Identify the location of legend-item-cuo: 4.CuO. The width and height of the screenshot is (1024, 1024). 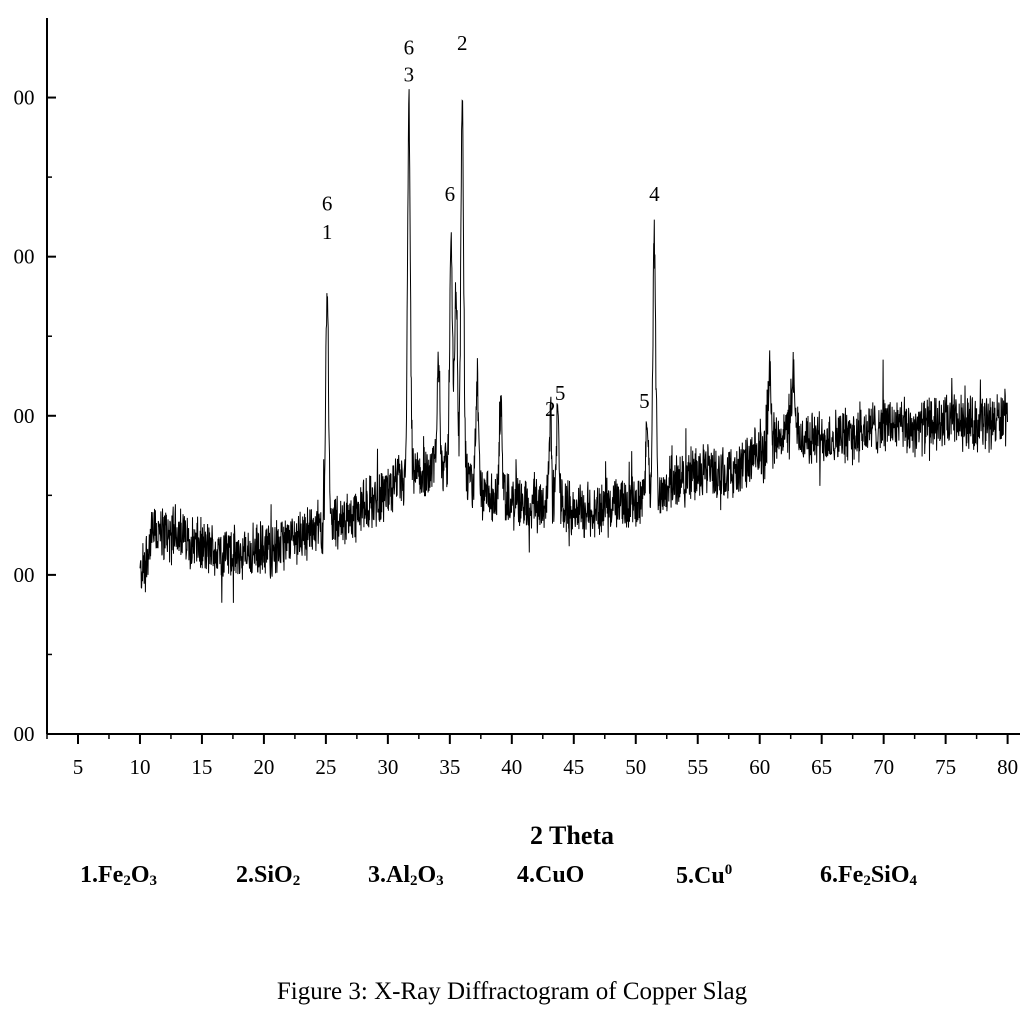
(551, 875).